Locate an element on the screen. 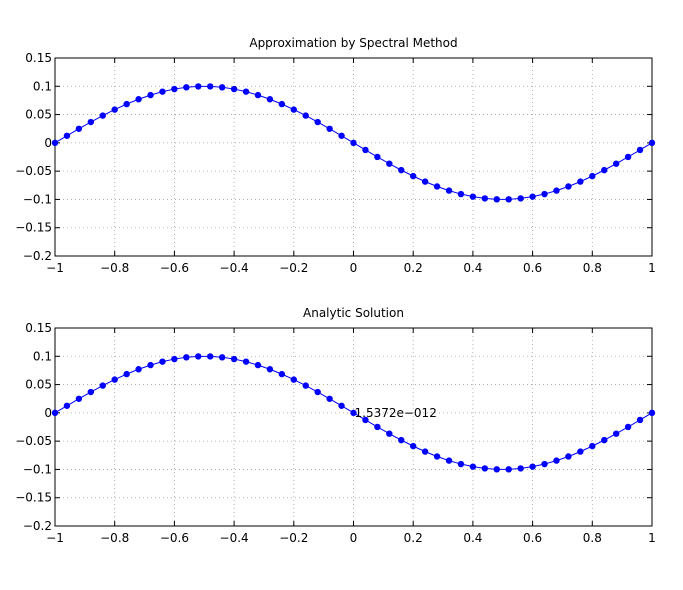  x-tick-label: −0.4 is located at coordinates (234, 268).